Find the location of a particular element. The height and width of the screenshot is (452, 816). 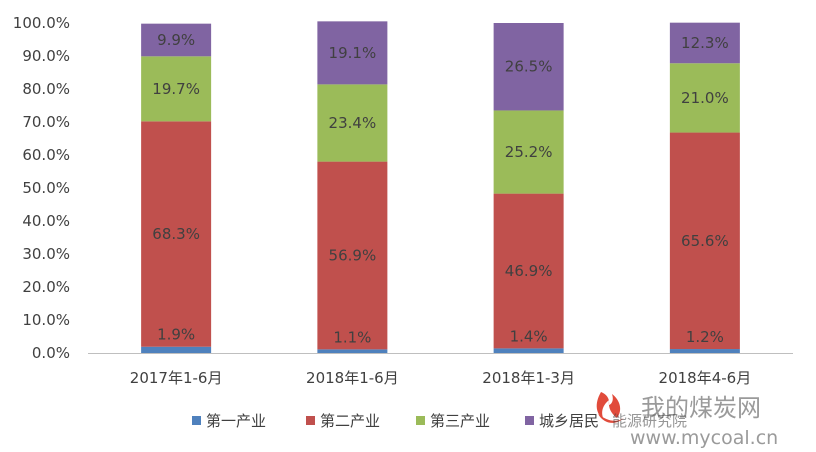

data-label: 56.9% is located at coordinates (353, 255).